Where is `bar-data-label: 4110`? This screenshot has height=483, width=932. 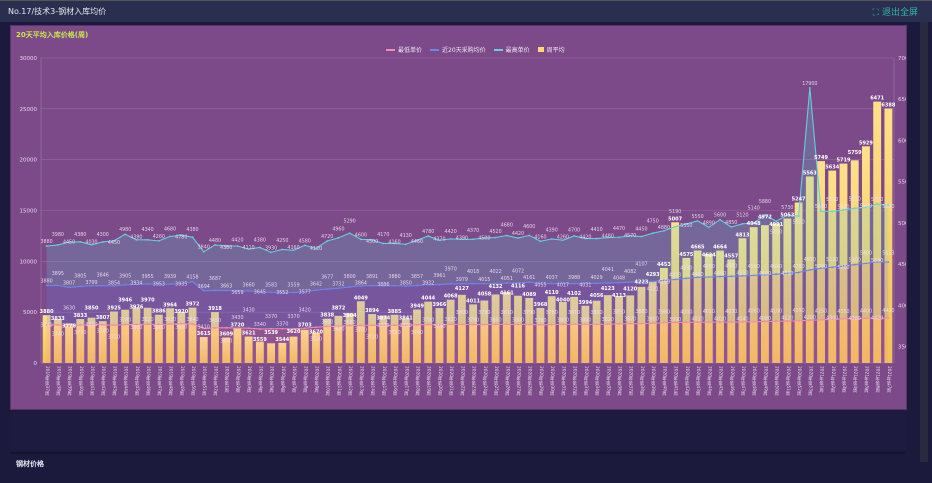
bar-data-label: 4110 is located at coordinates (552, 293).